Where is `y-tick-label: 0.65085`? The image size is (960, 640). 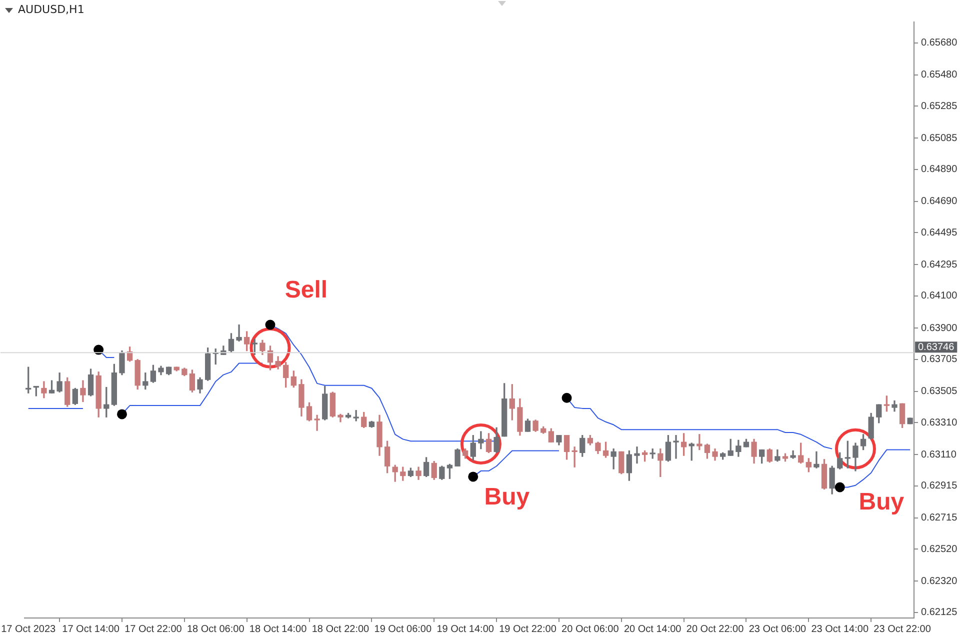 y-tick-label: 0.65085 is located at coordinates (939, 138).